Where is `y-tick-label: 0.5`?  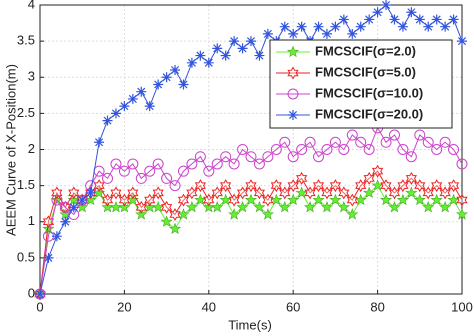 y-tick-label: 0.5 is located at coordinates (26, 256).